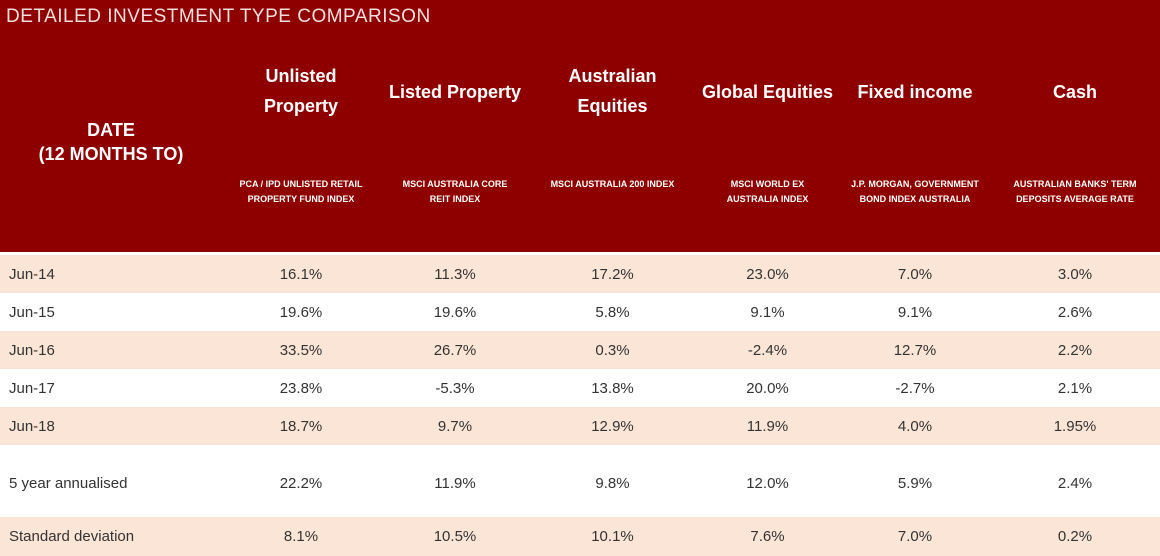 Image resolution: width=1160 pixels, height=556 pixels. What do you see at coordinates (580, 274) in the screenshot?
I see `table-row: Jun-14 16.1% 11.3% 17.2% 23.0% 7.0% 3.0%` at bounding box center [580, 274].